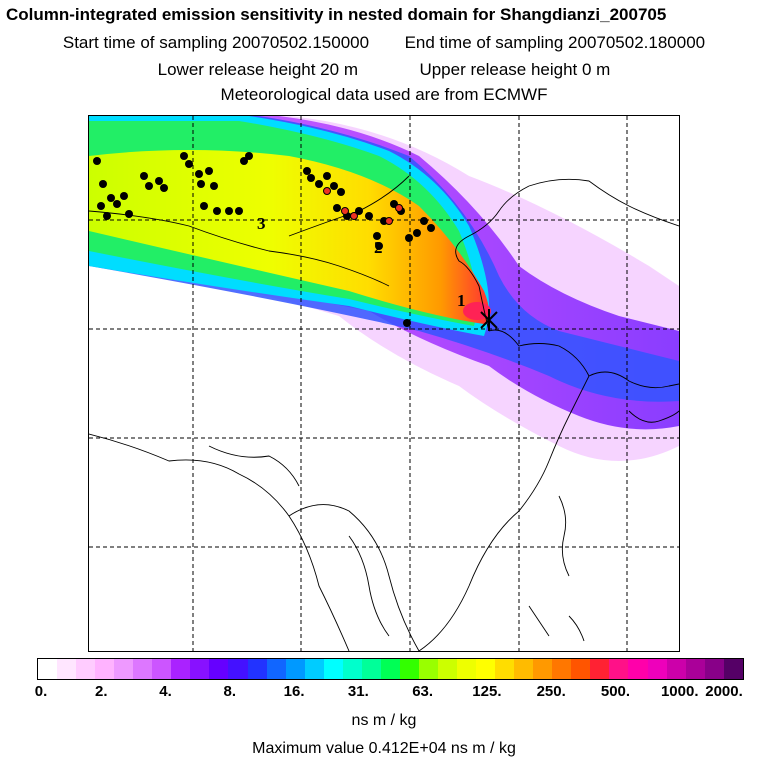  I want to click on color-scale-tick-label: 2000., so click(724, 691).